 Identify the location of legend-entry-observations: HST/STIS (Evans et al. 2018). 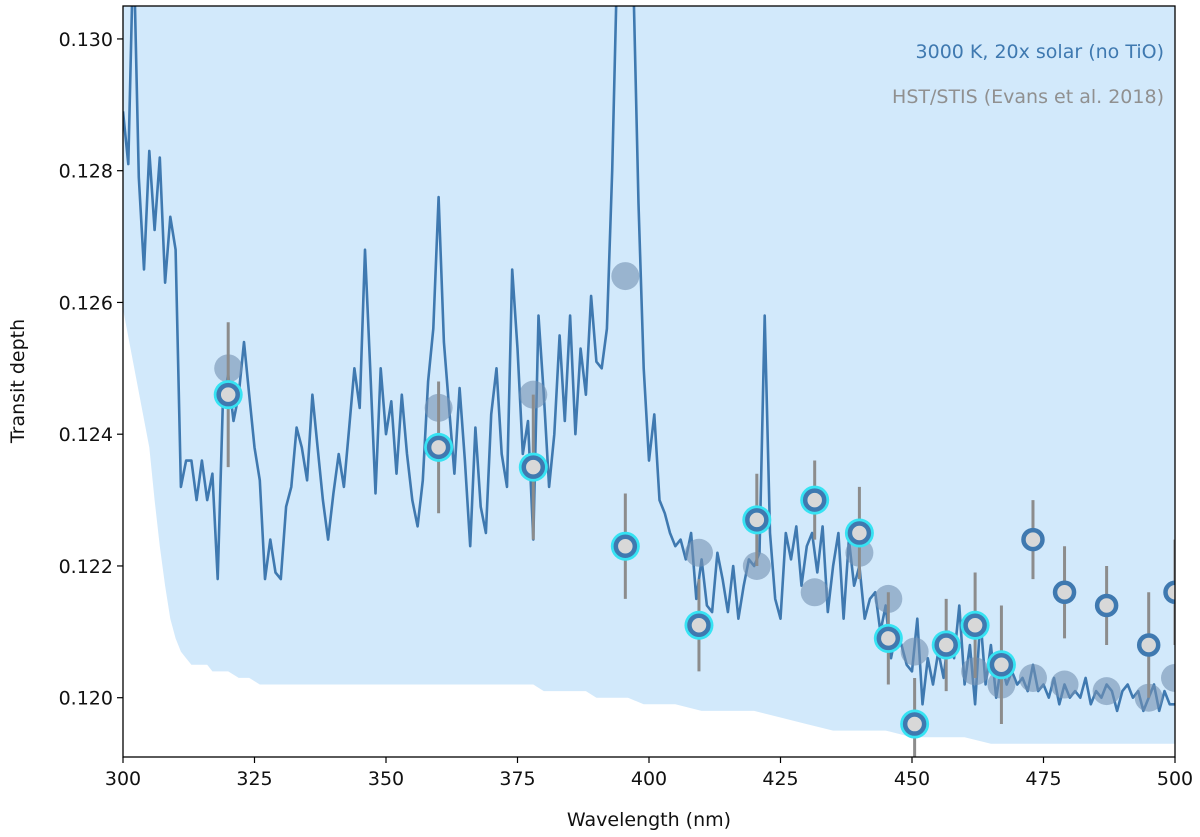
(1028, 97).